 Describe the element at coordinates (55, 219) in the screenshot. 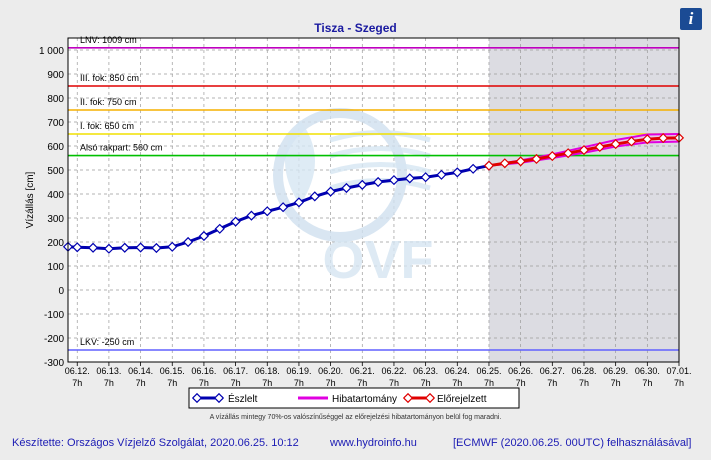

I see `y-tick-label: 300` at that location.